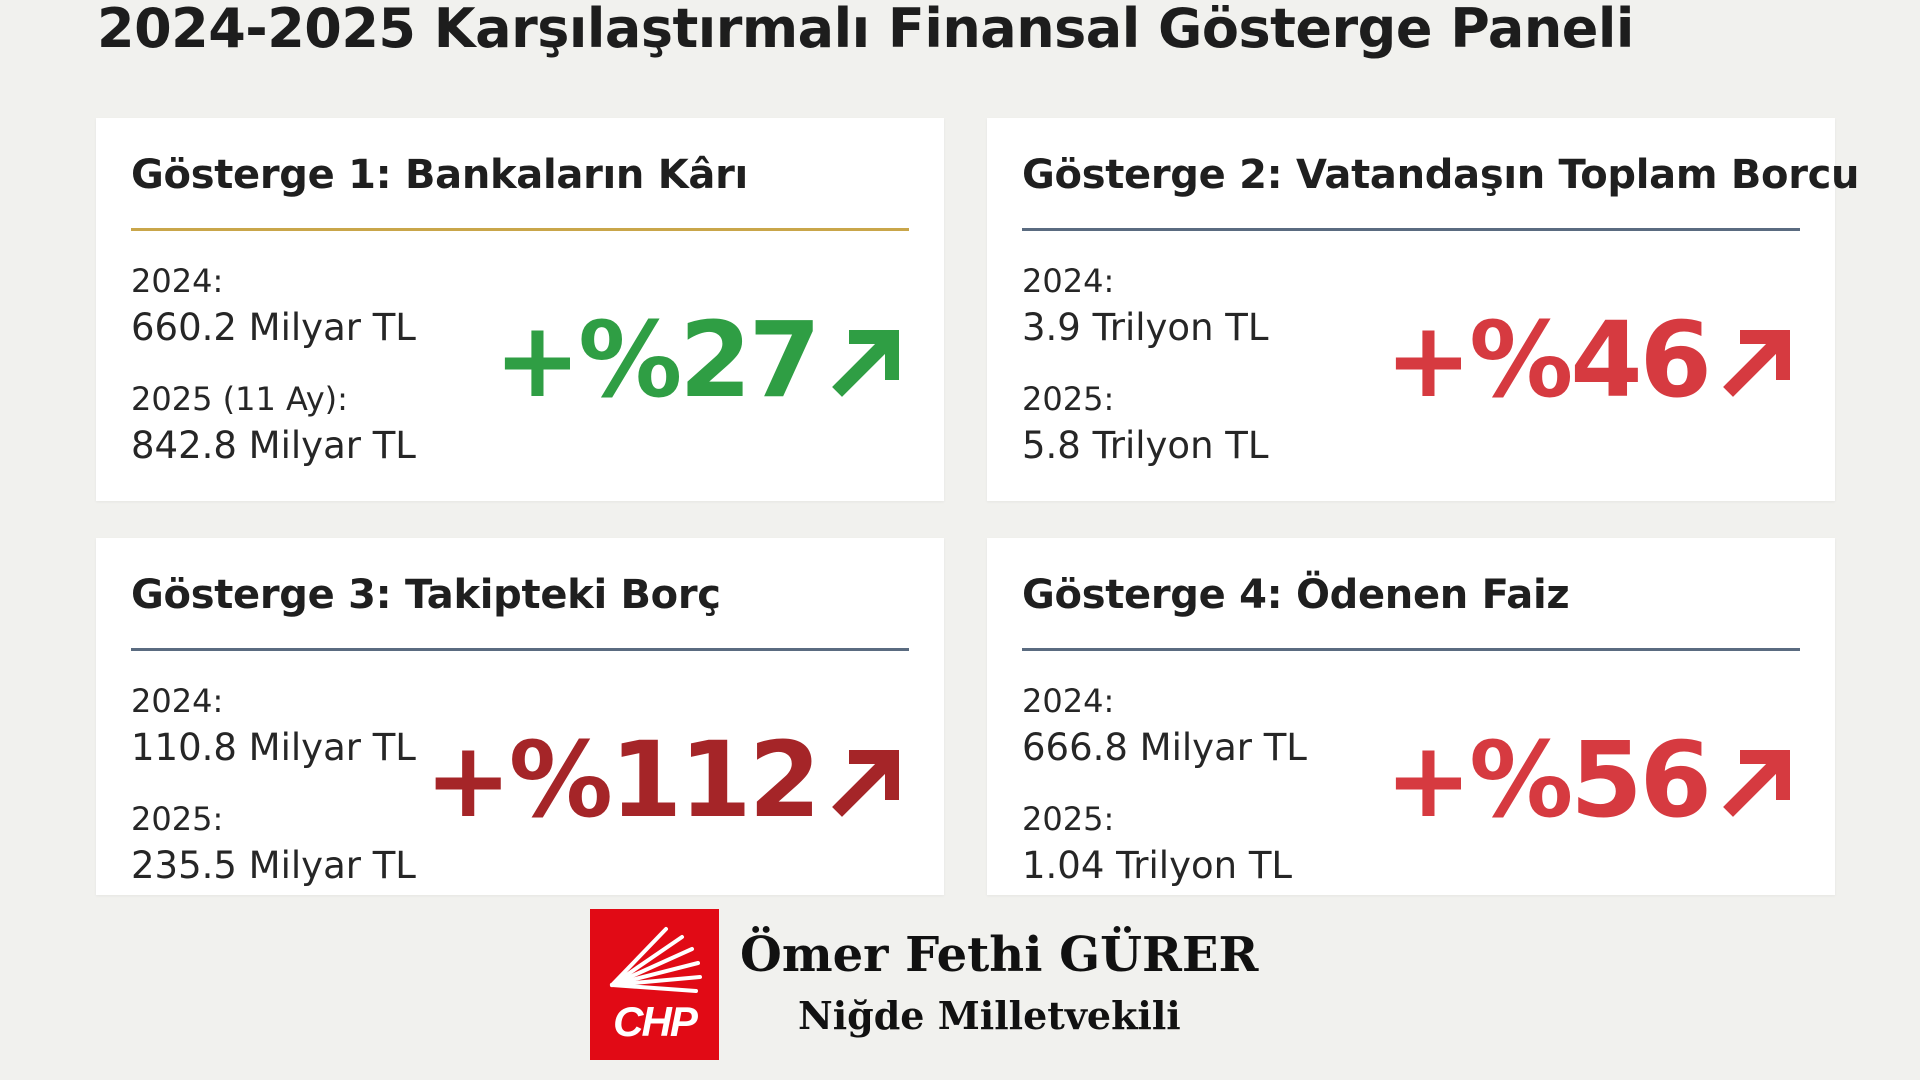 Image resolution: width=1920 pixels, height=1080 pixels. What do you see at coordinates (655, 1021) in the screenshot?
I see `logo-text: CHP` at bounding box center [655, 1021].